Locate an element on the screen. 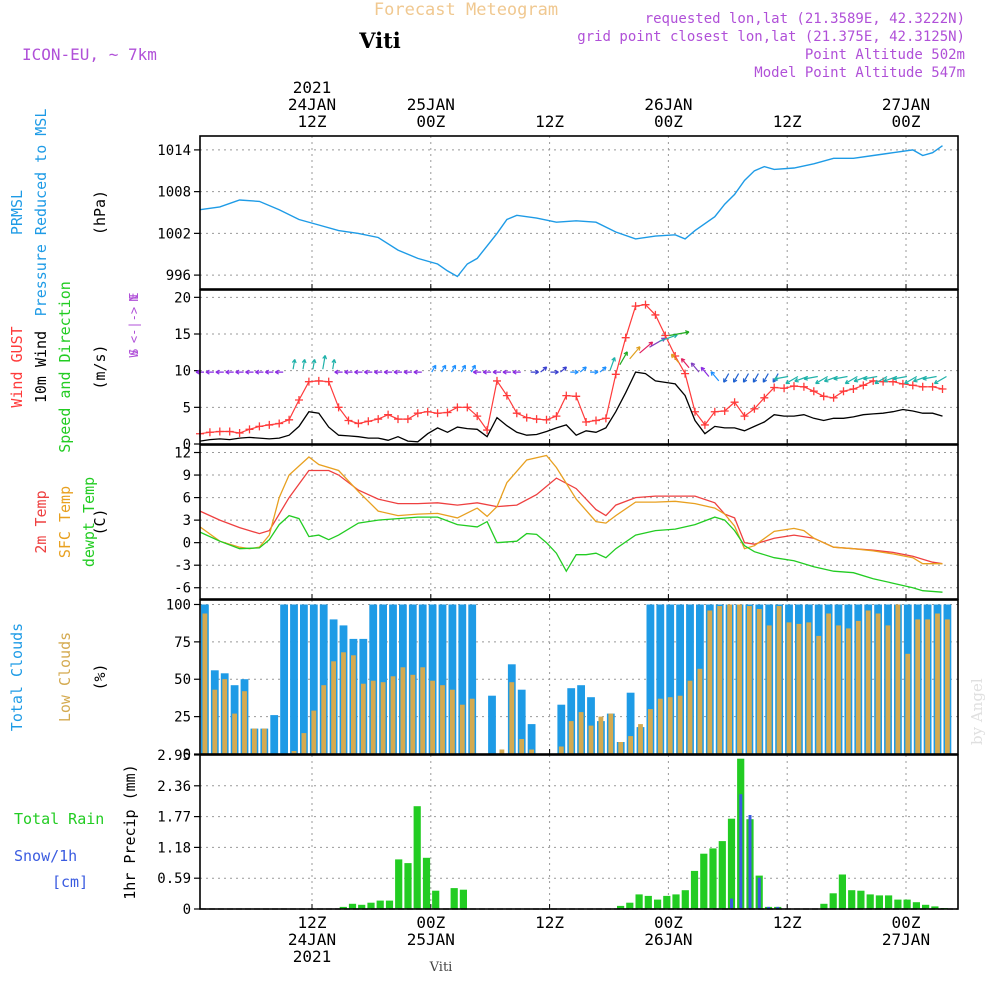 The height and width of the screenshot is (1000, 1000). side-label: Total Rain is located at coordinates (59, 819).